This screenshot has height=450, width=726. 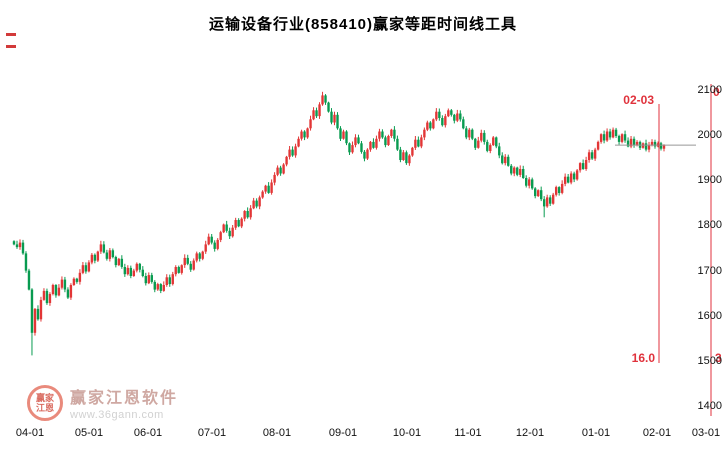 I want to click on timeline2-bottom-partial-label: 3, so click(x=718, y=358).